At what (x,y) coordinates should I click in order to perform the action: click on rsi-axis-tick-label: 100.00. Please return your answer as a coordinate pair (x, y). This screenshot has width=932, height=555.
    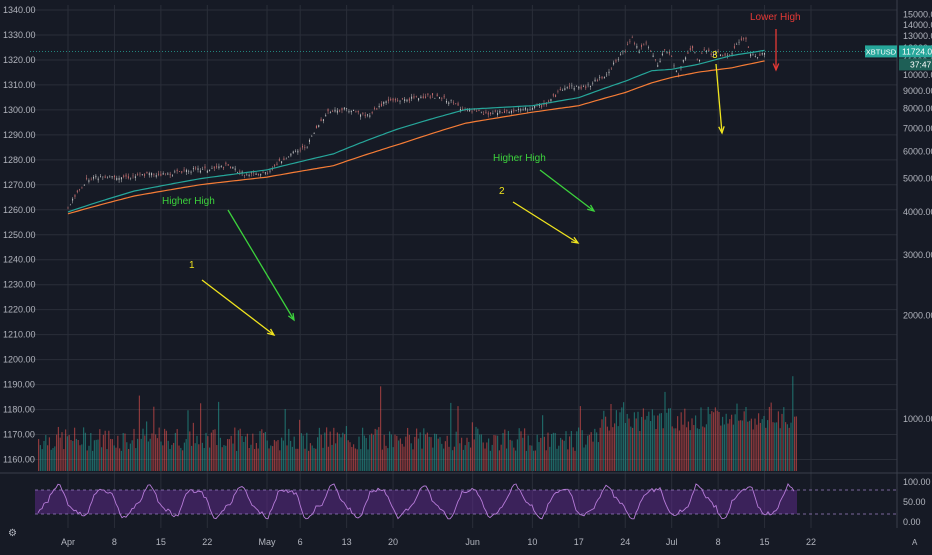
    Looking at the image, I should click on (917, 482).